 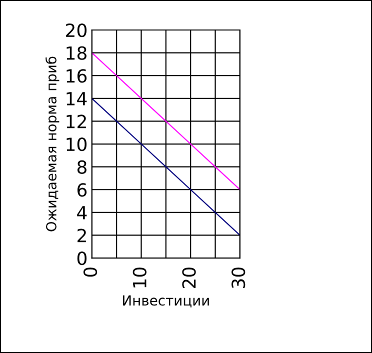 I want to click on y-tick-label: 20, so click(x=76, y=30).